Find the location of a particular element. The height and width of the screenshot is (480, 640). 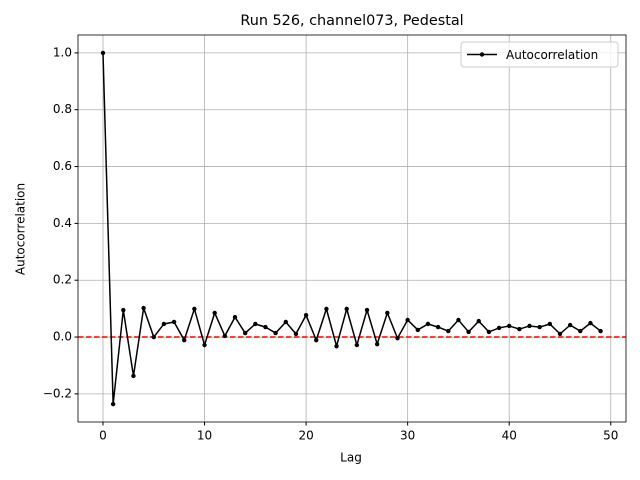

y-axis-label: Autocorrelation is located at coordinates (21, 229).